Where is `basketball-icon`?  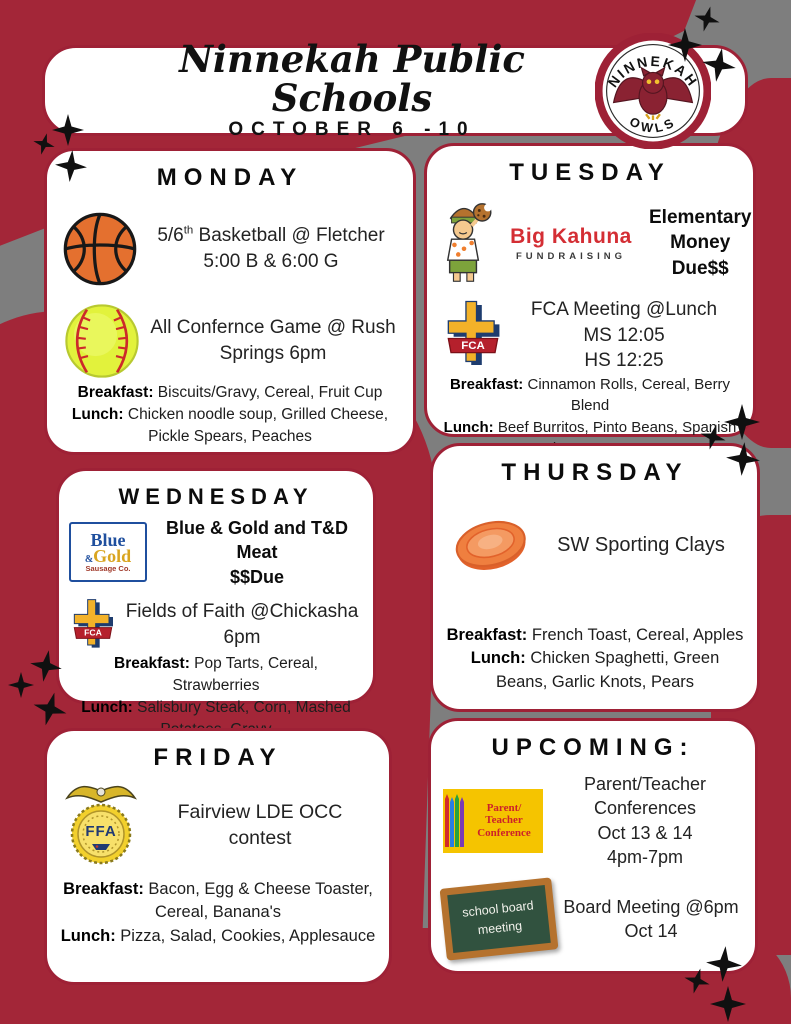 basketball-icon is located at coordinates (100, 249).